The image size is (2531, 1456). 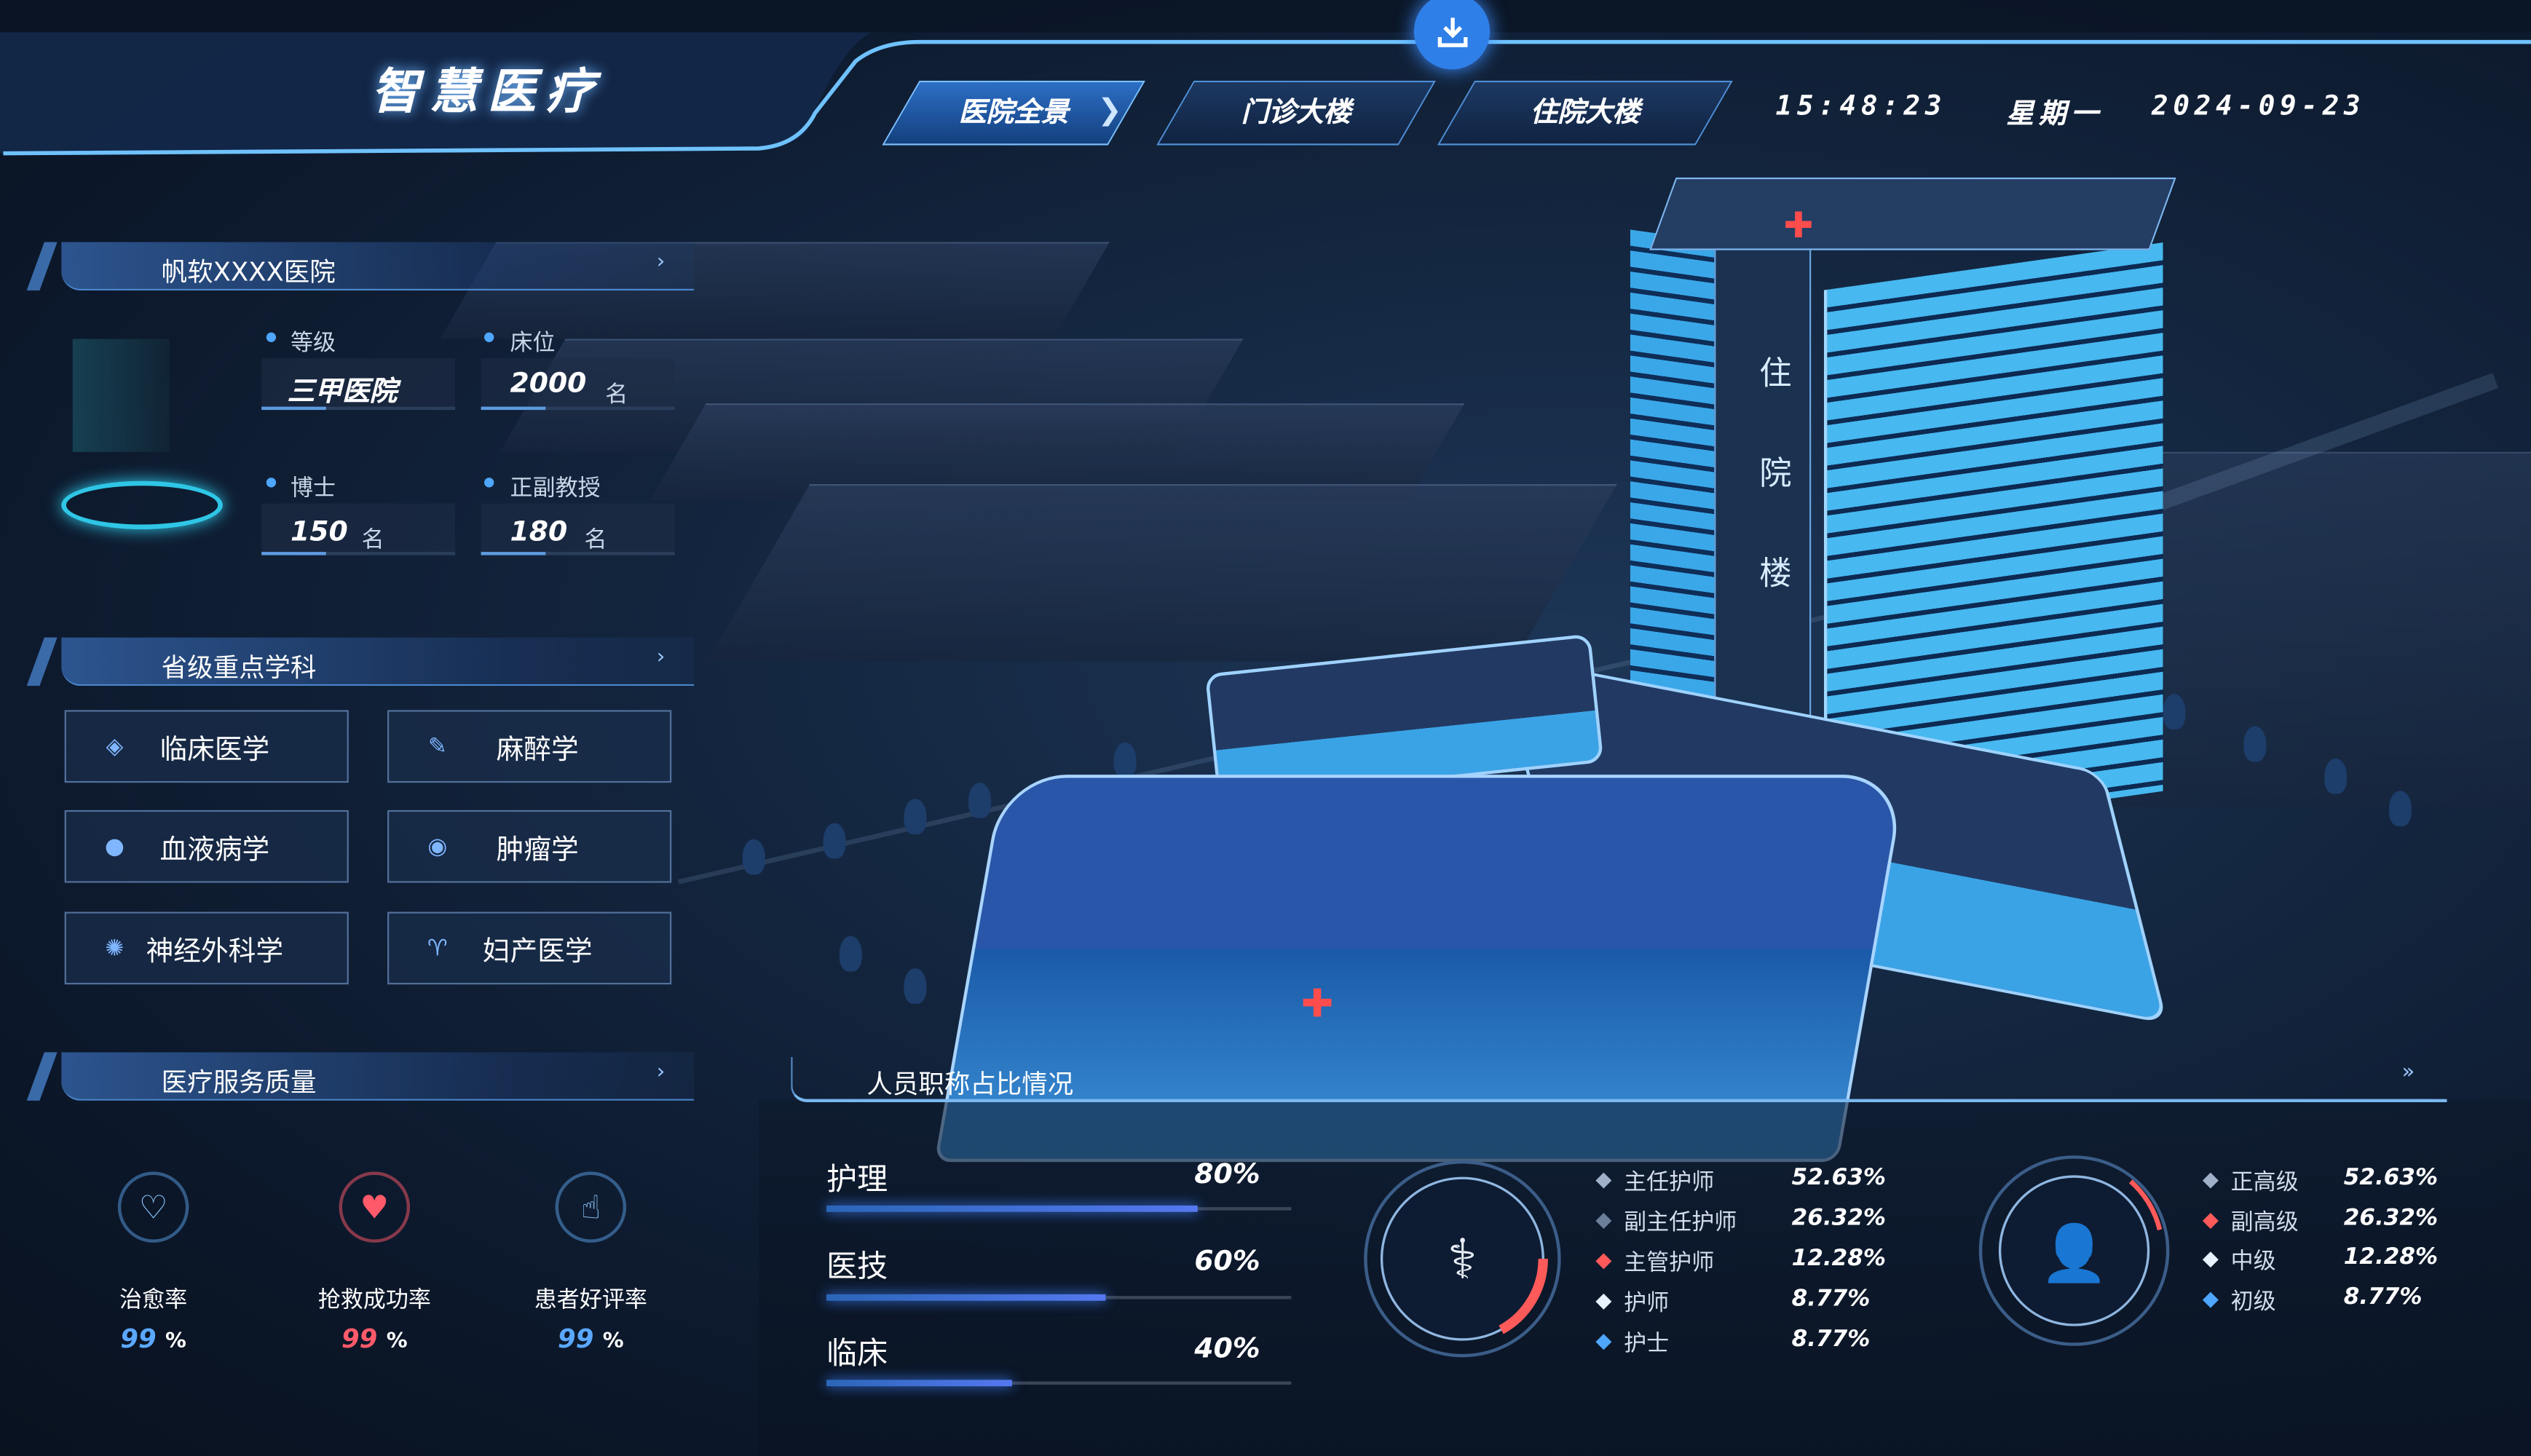 What do you see at coordinates (2408, 1072) in the screenshot?
I see `chevron-right-icon: »` at bounding box center [2408, 1072].